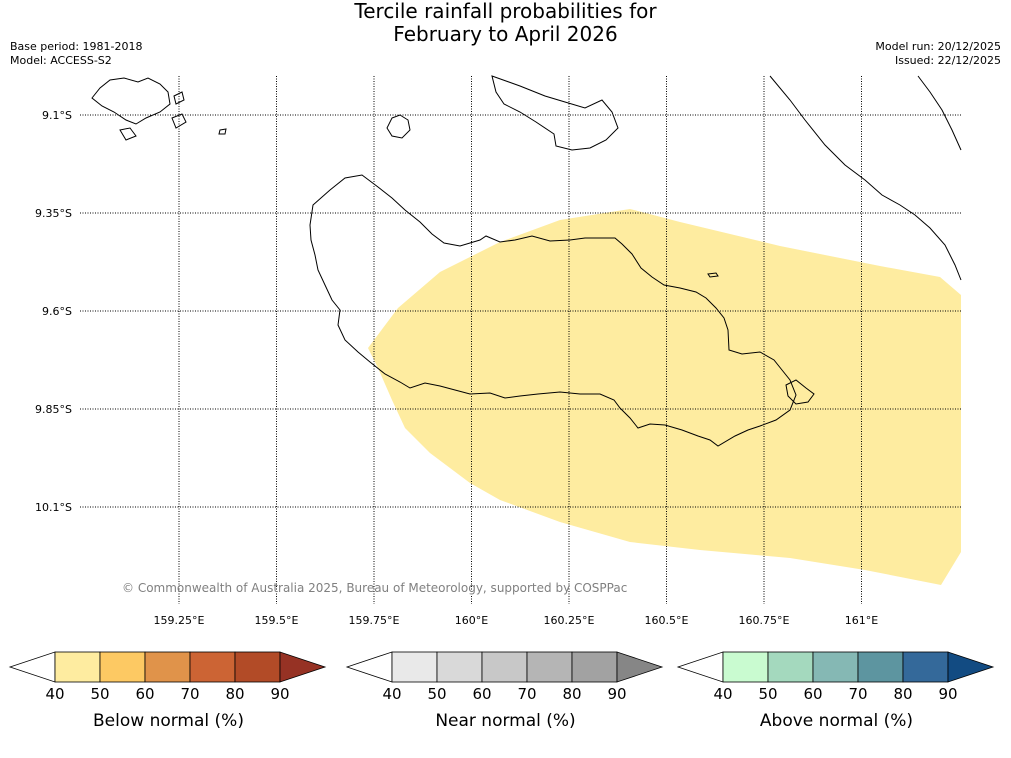 Image resolution: width=1011 pixels, height=758 pixels. Describe the element at coordinates (569, 620) in the screenshot. I see `lon-tick-label: 160.25°E` at that location.